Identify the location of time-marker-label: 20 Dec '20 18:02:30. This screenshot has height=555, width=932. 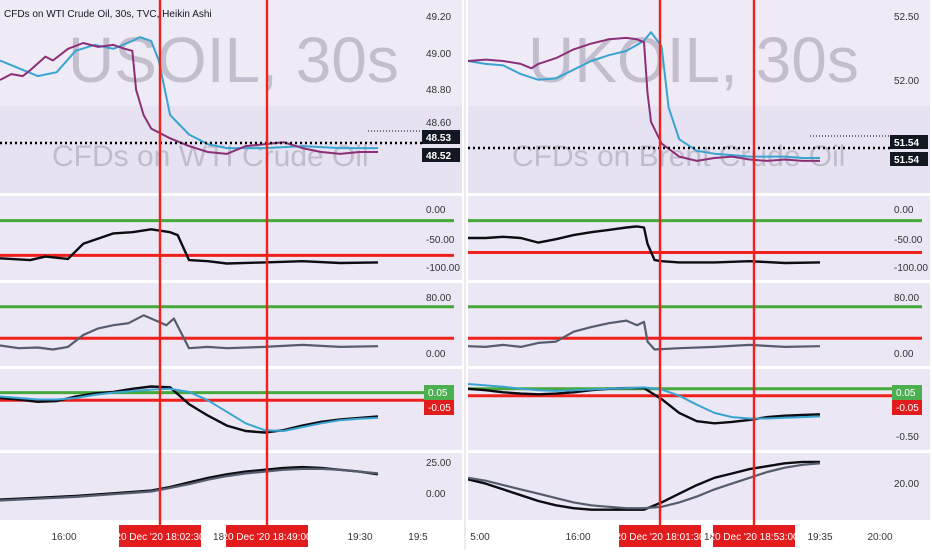
(160, 537).